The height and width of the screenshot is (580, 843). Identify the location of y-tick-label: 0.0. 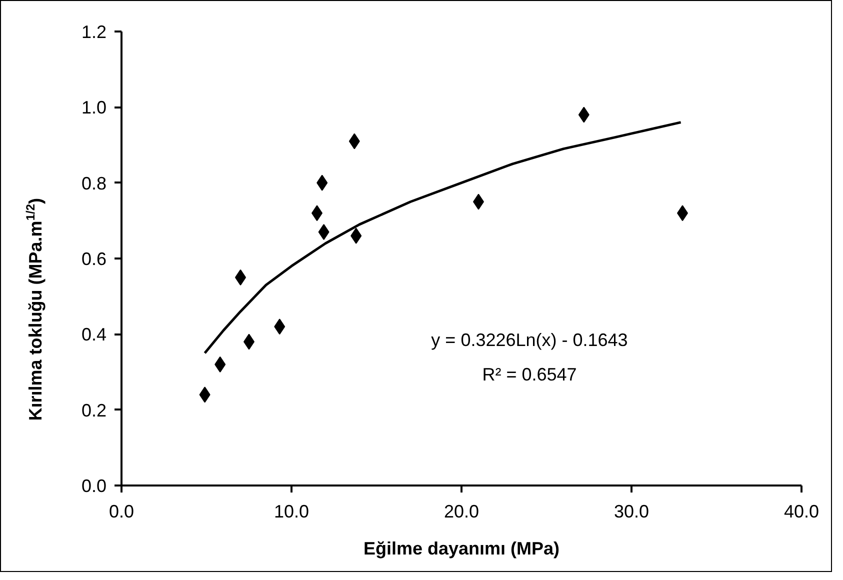
(94, 486).